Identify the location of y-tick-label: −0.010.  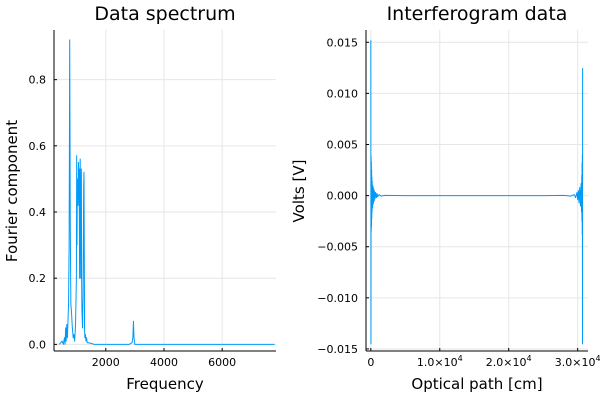
(337, 298).